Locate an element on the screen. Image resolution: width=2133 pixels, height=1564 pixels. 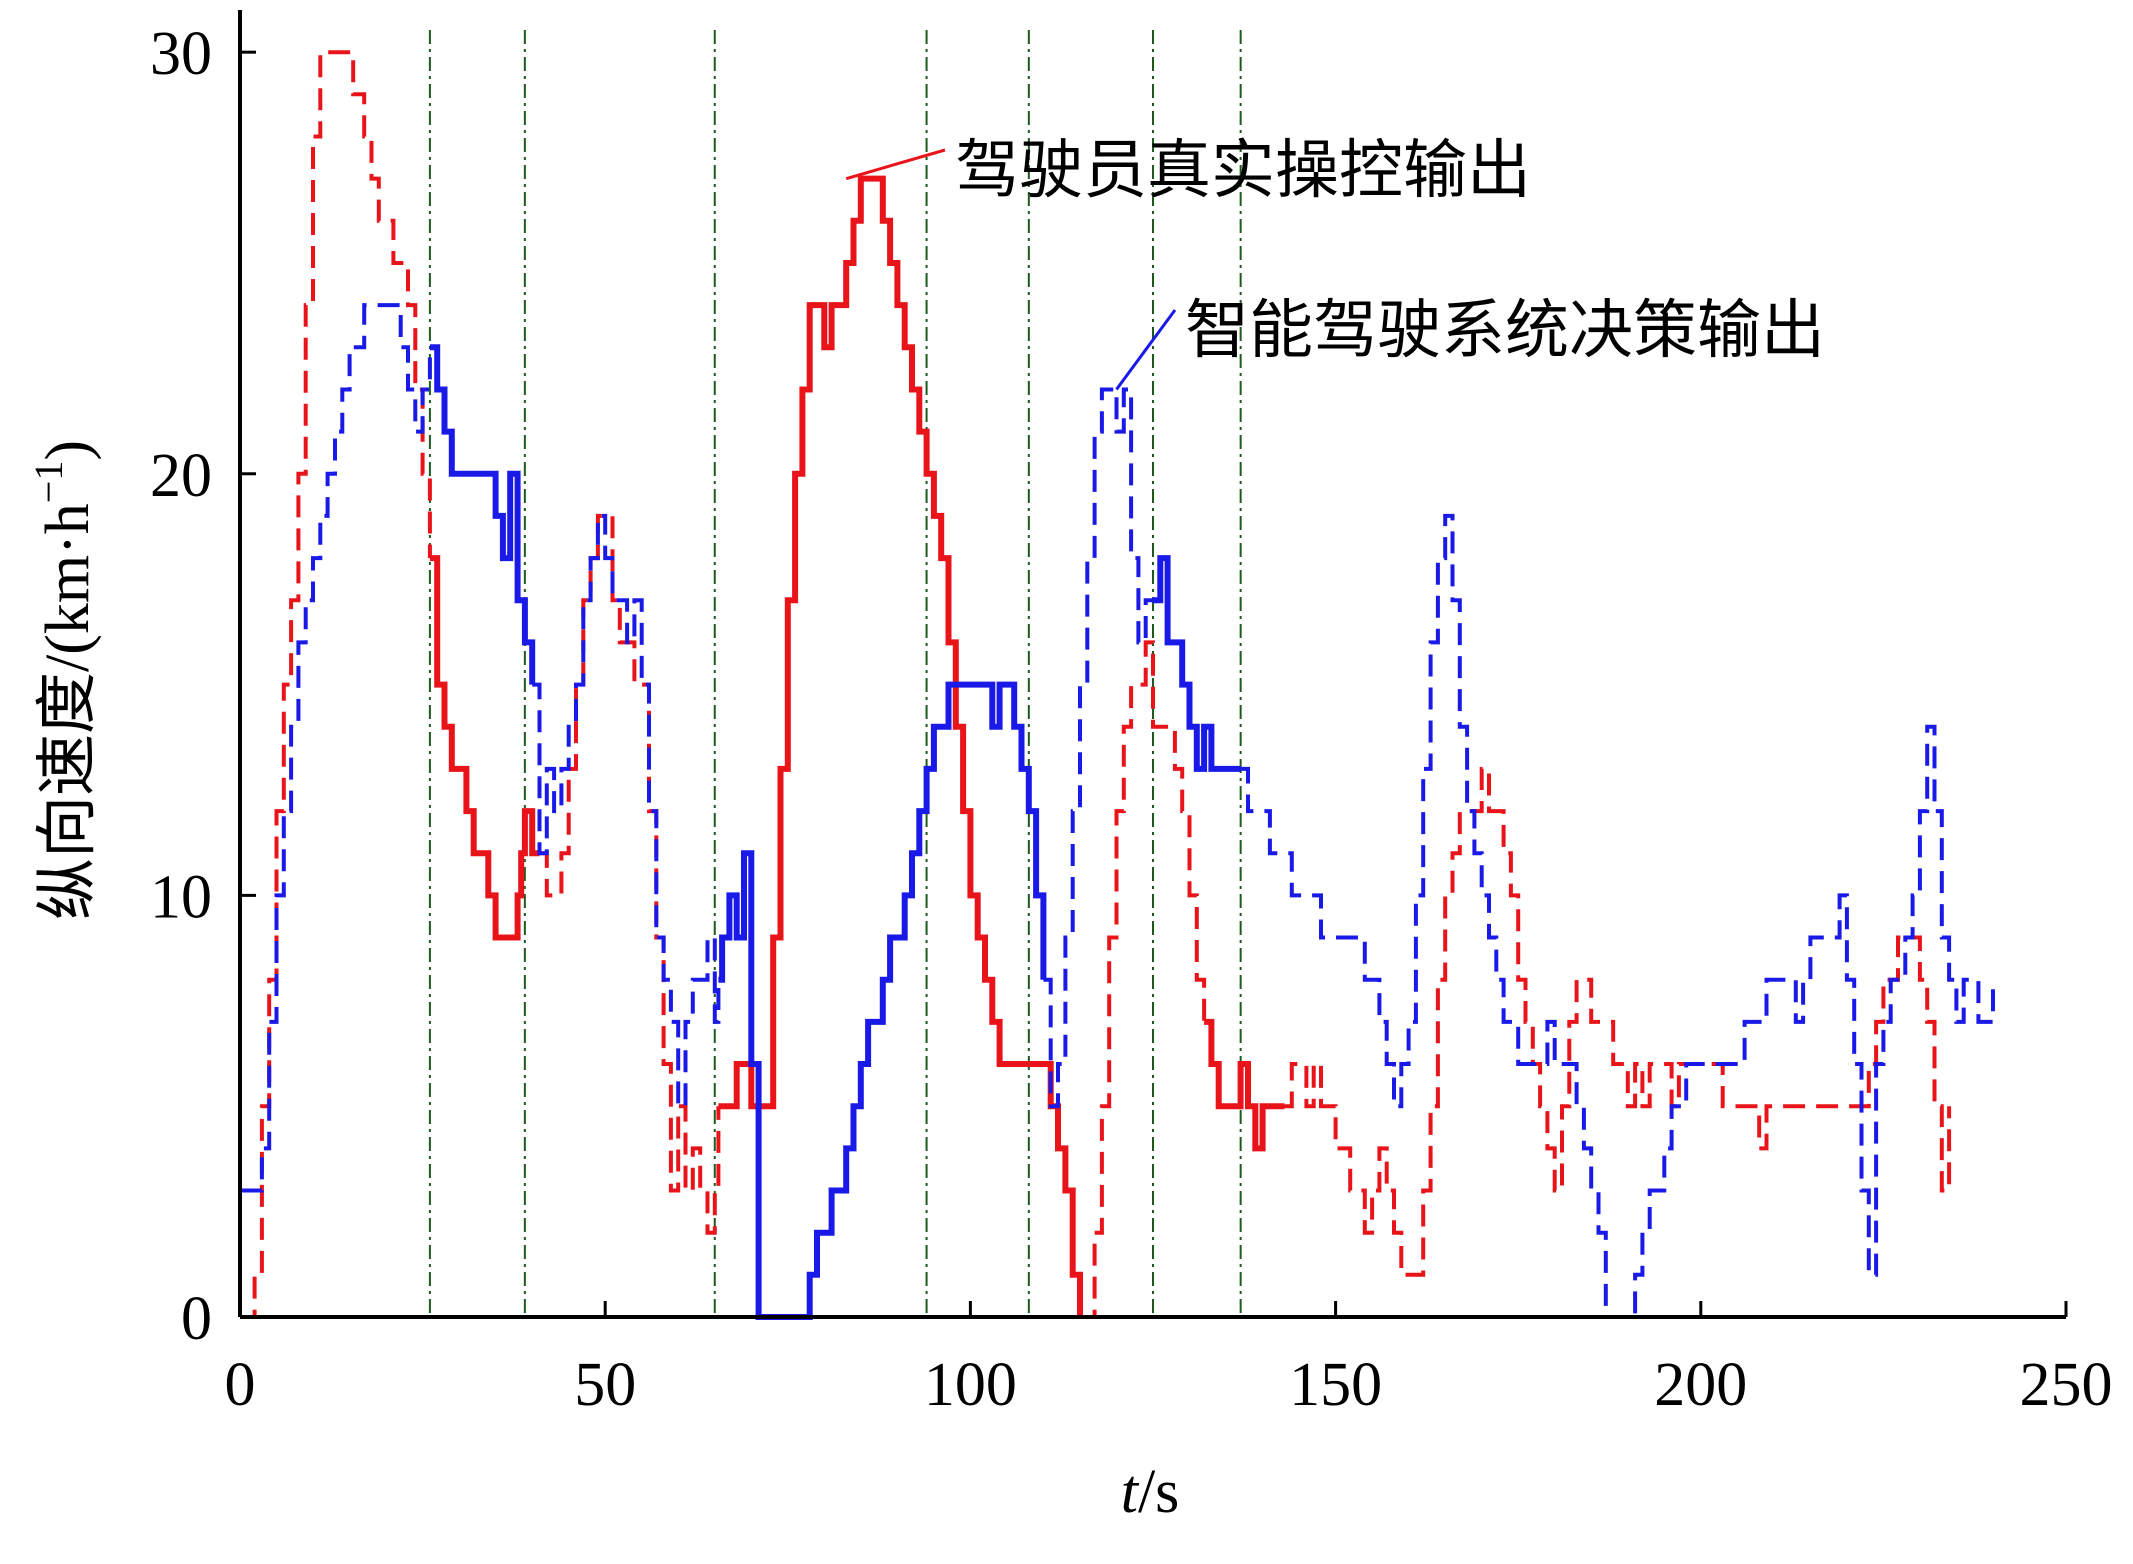
series-1-segment-5-solid is located at coordinates (1197, 663).